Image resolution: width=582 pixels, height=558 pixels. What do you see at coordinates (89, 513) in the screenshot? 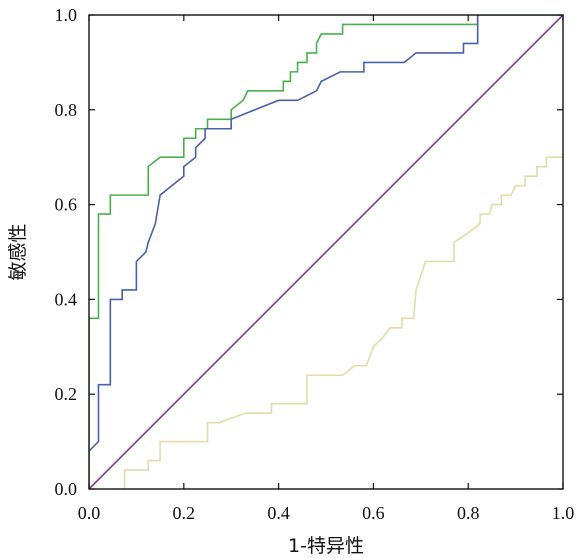
I see `x-tick-label: 0.0` at bounding box center [89, 513].